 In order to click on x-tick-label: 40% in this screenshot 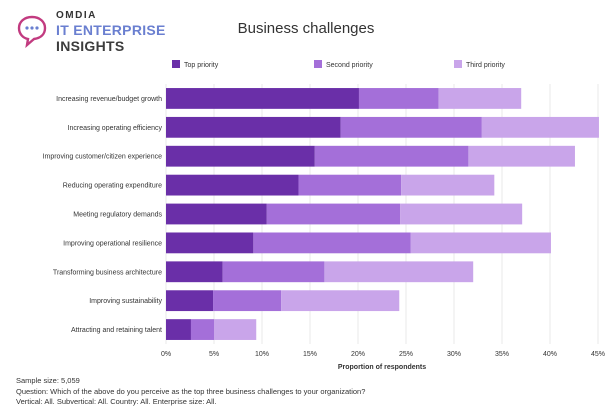, I will do `click(550, 354)`.